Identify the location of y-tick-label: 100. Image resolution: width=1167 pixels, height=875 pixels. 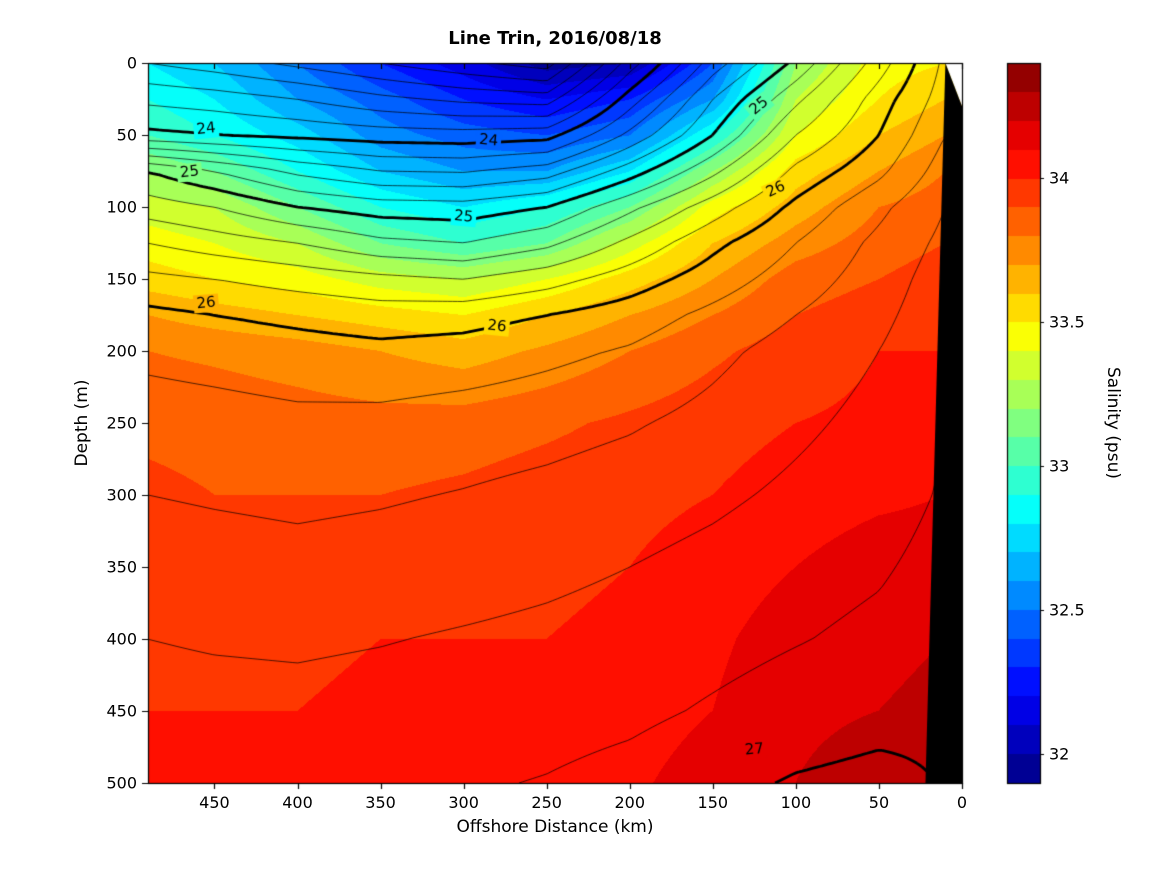
(121, 207).